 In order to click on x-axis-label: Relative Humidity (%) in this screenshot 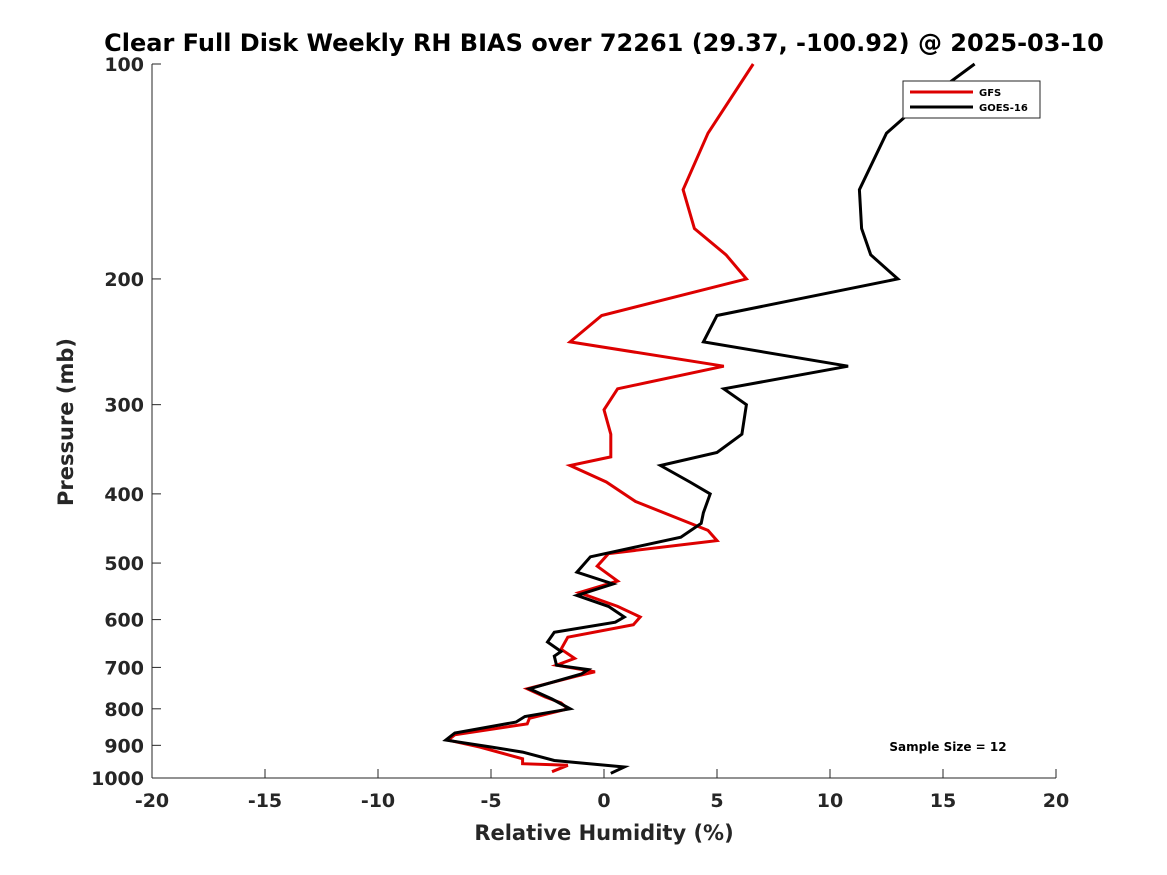, I will do `click(603, 833)`.